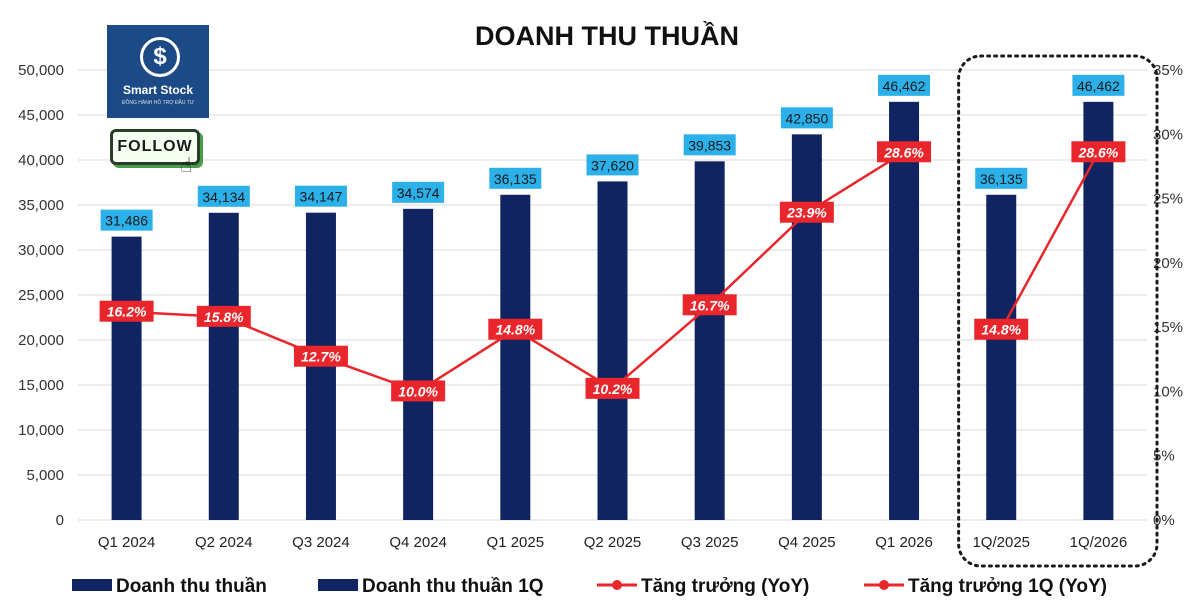 The height and width of the screenshot is (616, 1200). I want to click on bar-value-label: 31,486, so click(126, 220).